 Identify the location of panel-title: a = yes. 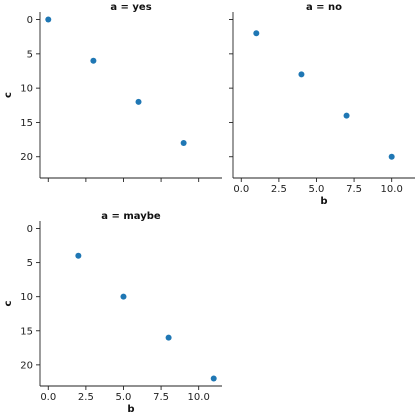
(130, 7).